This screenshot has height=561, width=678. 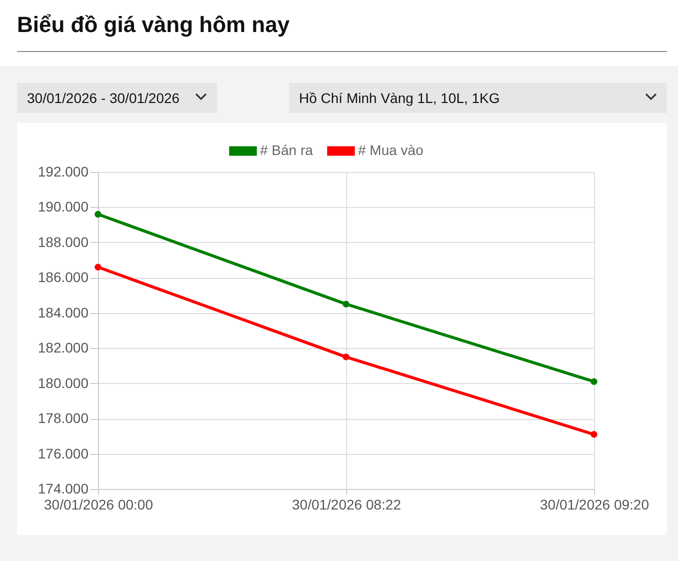 I want to click on y-tick-label: 174.000, so click(x=63, y=488).